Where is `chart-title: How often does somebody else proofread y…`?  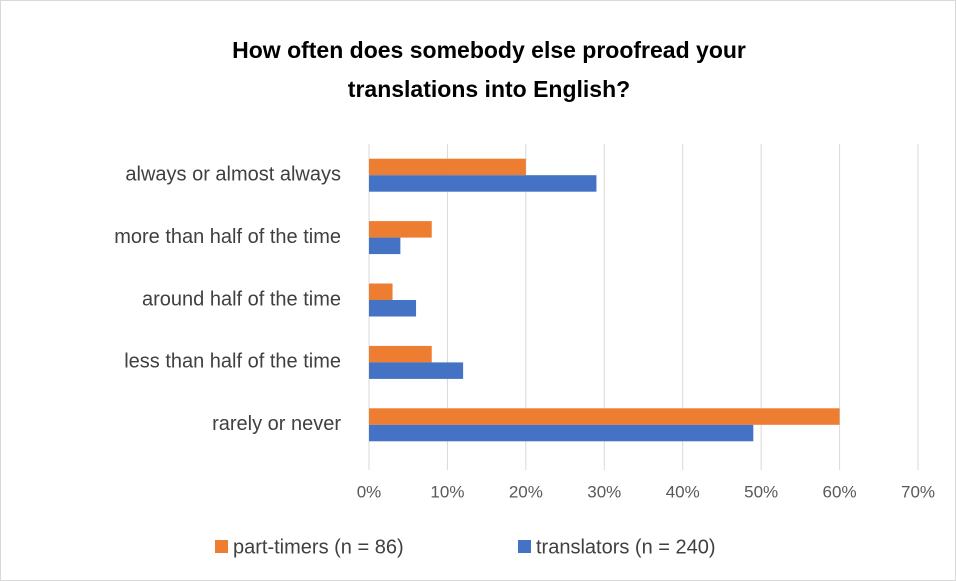 chart-title: How often does somebody else proofread y… is located at coordinates (489, 50).